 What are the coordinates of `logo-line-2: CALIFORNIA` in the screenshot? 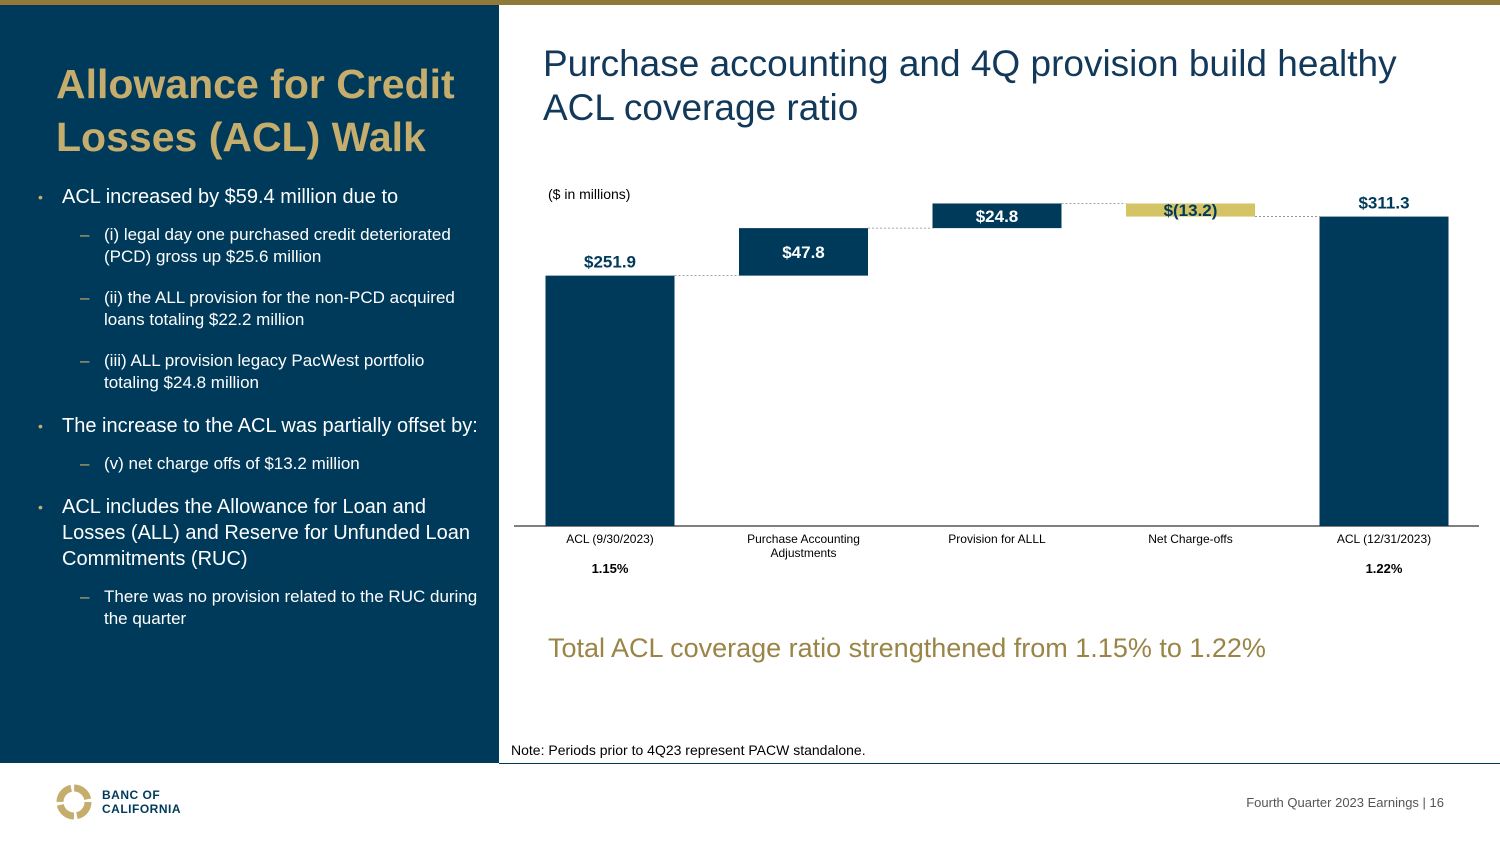 It's located at (141, 809).